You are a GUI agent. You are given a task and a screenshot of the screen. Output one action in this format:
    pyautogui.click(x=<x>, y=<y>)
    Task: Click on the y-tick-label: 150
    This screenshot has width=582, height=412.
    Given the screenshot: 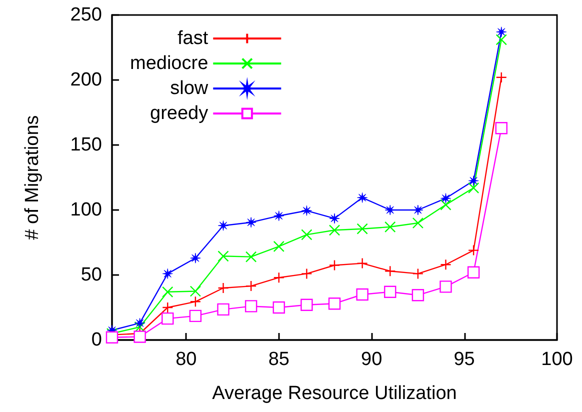 What is the action you would take?
    pyautogui.click(x=86, y=145)
    